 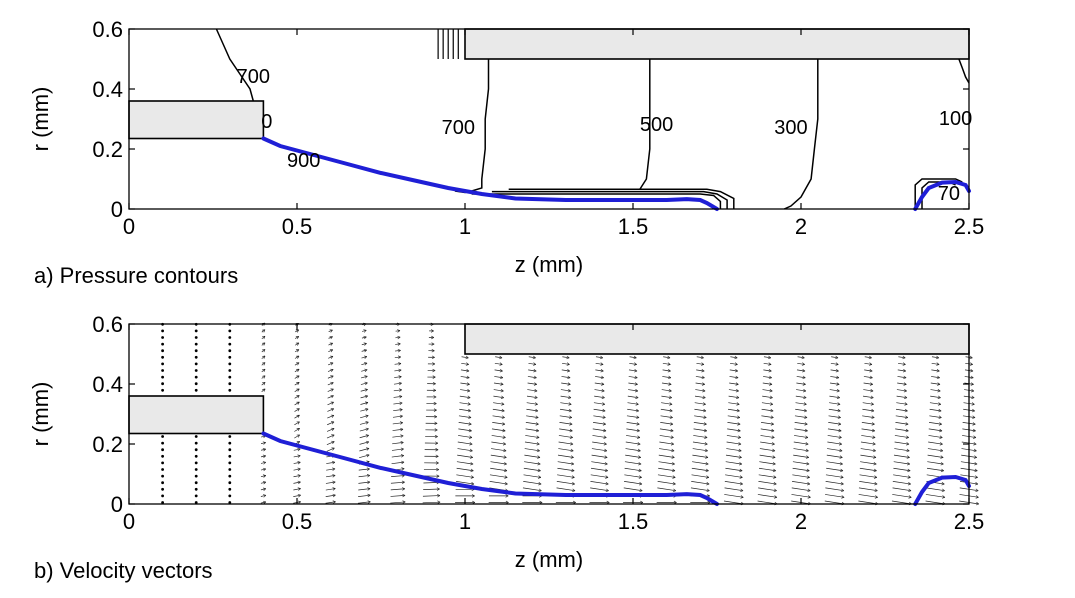 What do you see at coordinates (717, 44) in the screenshot?
I see `wall-block` at bounding box center [717, 44].